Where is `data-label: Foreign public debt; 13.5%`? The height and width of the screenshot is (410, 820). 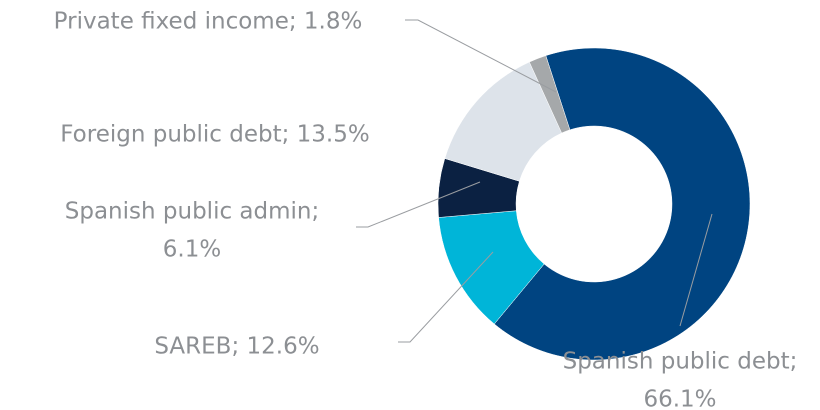
data-label: Foreign public debt; 13.5% is located at coordinates (214, 135).